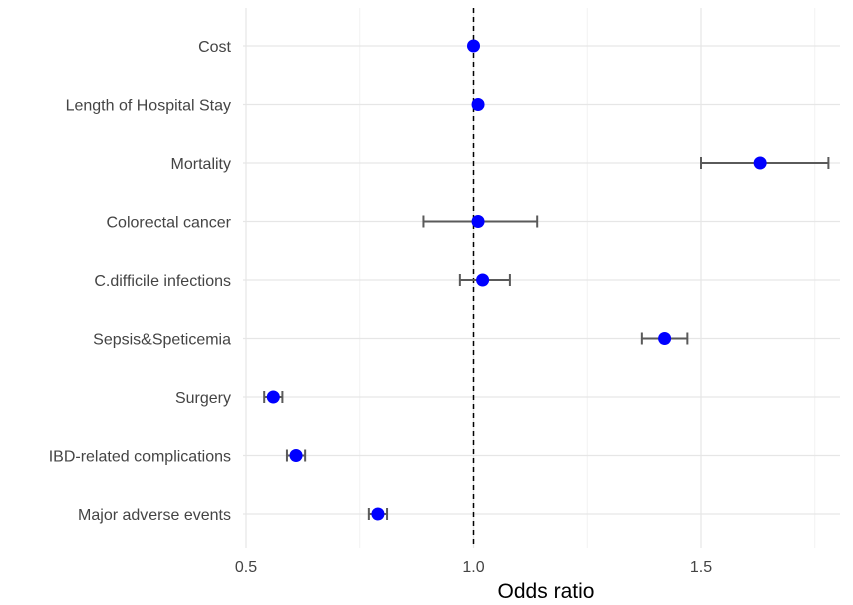 This screenshot has height=605, width=853. What do you see at coordinates (201, 164) in the screenshot?
I see `category-label: Mortality` at bounding box center [201, 164].